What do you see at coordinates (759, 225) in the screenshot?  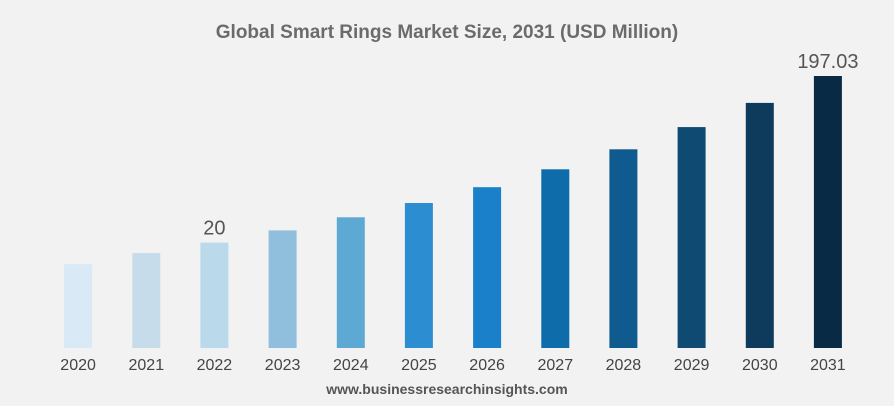 I see `bar-2030` at bounding box center [759, 225].